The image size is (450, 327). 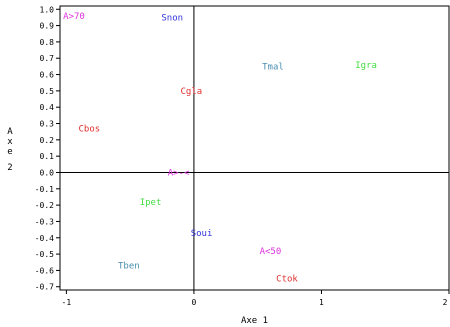 What do you see at coordinates (9, 168) in the screenshot?
I see `y-axis-label-char: 2` at bounding box center [9, 168].